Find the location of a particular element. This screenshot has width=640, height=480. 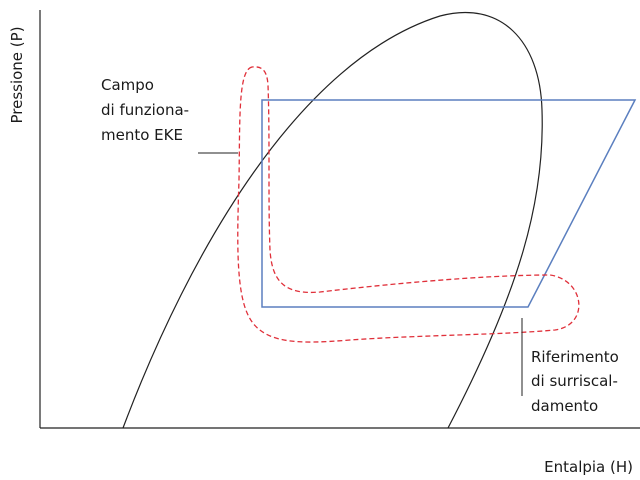

annotation-line: Riferimento is located at coordinates (575, 357).